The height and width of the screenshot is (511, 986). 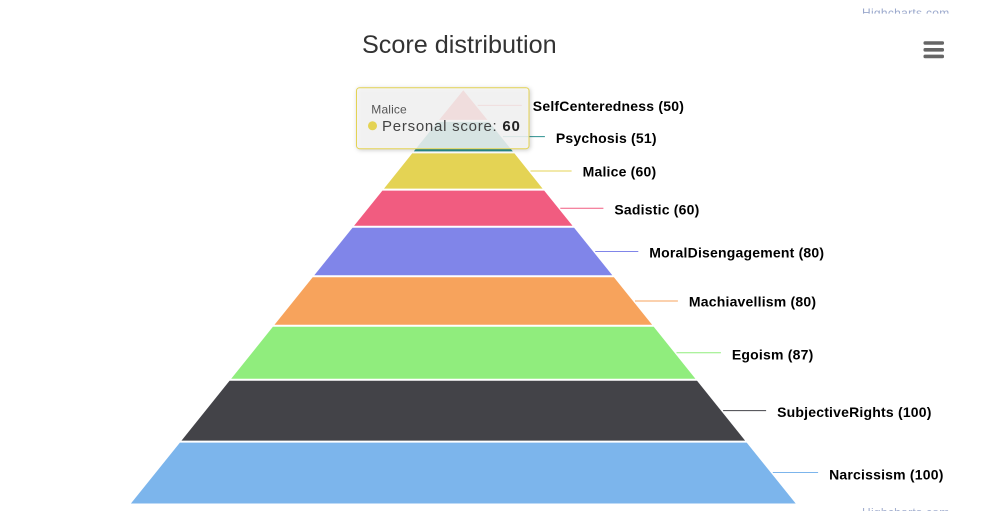 What do you see at coordinates (752, 301) in the screenshot?
I see `svg-text: Machiavellism (80)` at bounding box center [752, 301].